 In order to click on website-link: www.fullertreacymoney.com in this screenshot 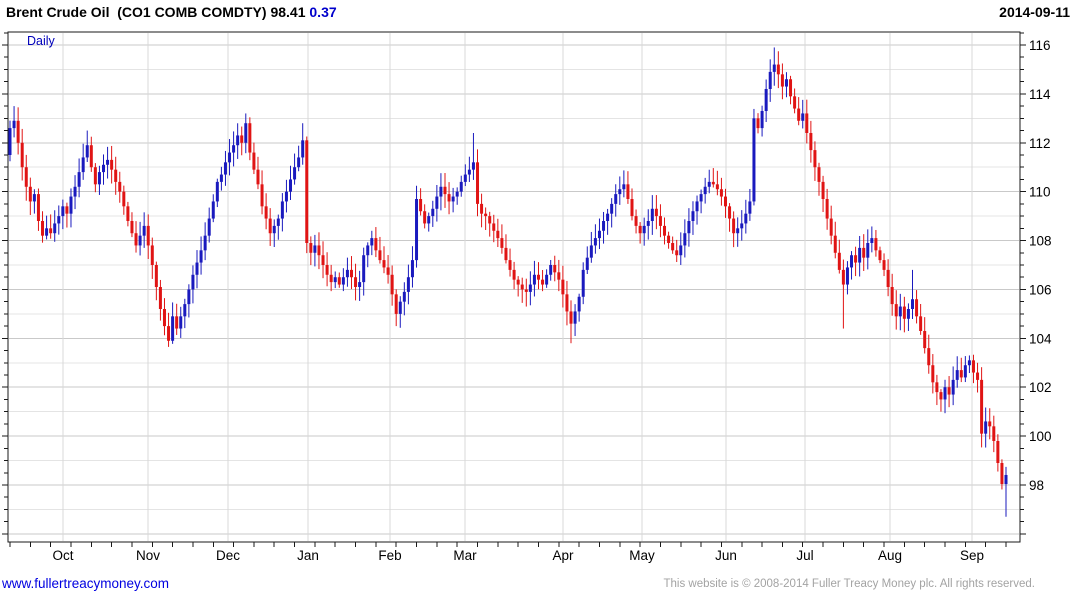, I will do `click(86, 583)`.